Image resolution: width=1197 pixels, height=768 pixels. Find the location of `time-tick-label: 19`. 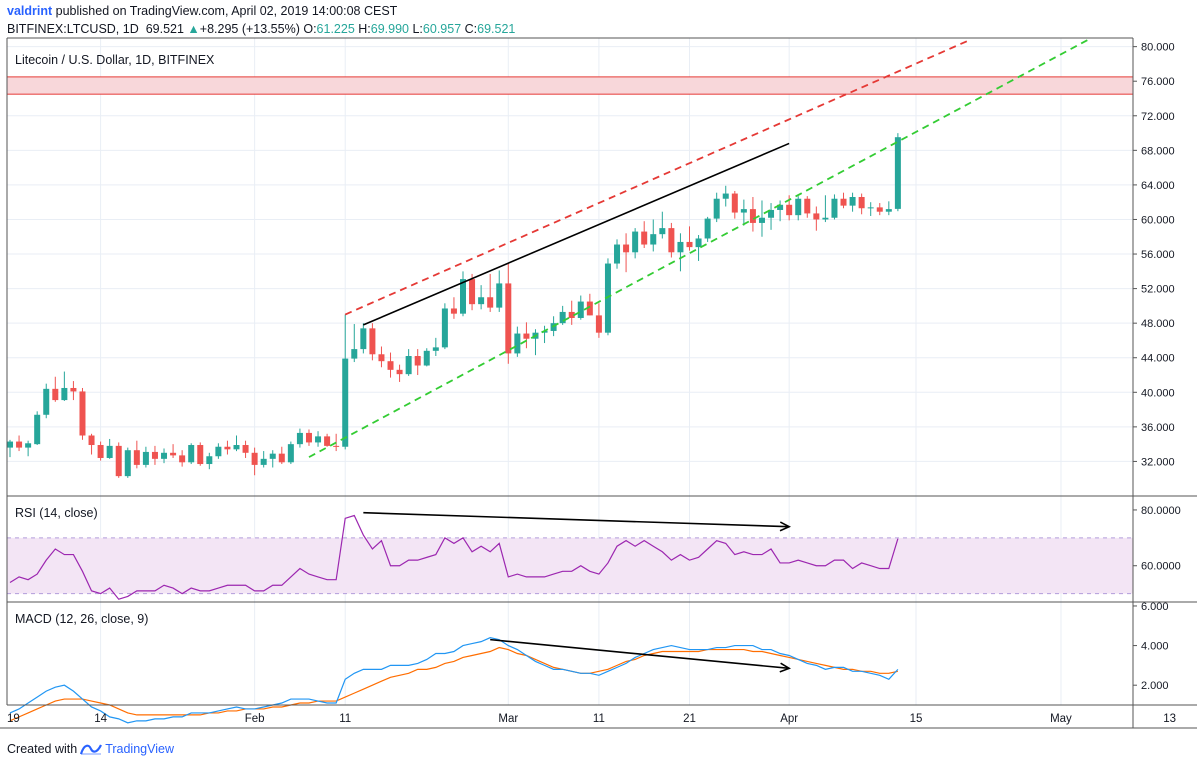

time-tick-label: 19 is located at coordinates (13, 719).